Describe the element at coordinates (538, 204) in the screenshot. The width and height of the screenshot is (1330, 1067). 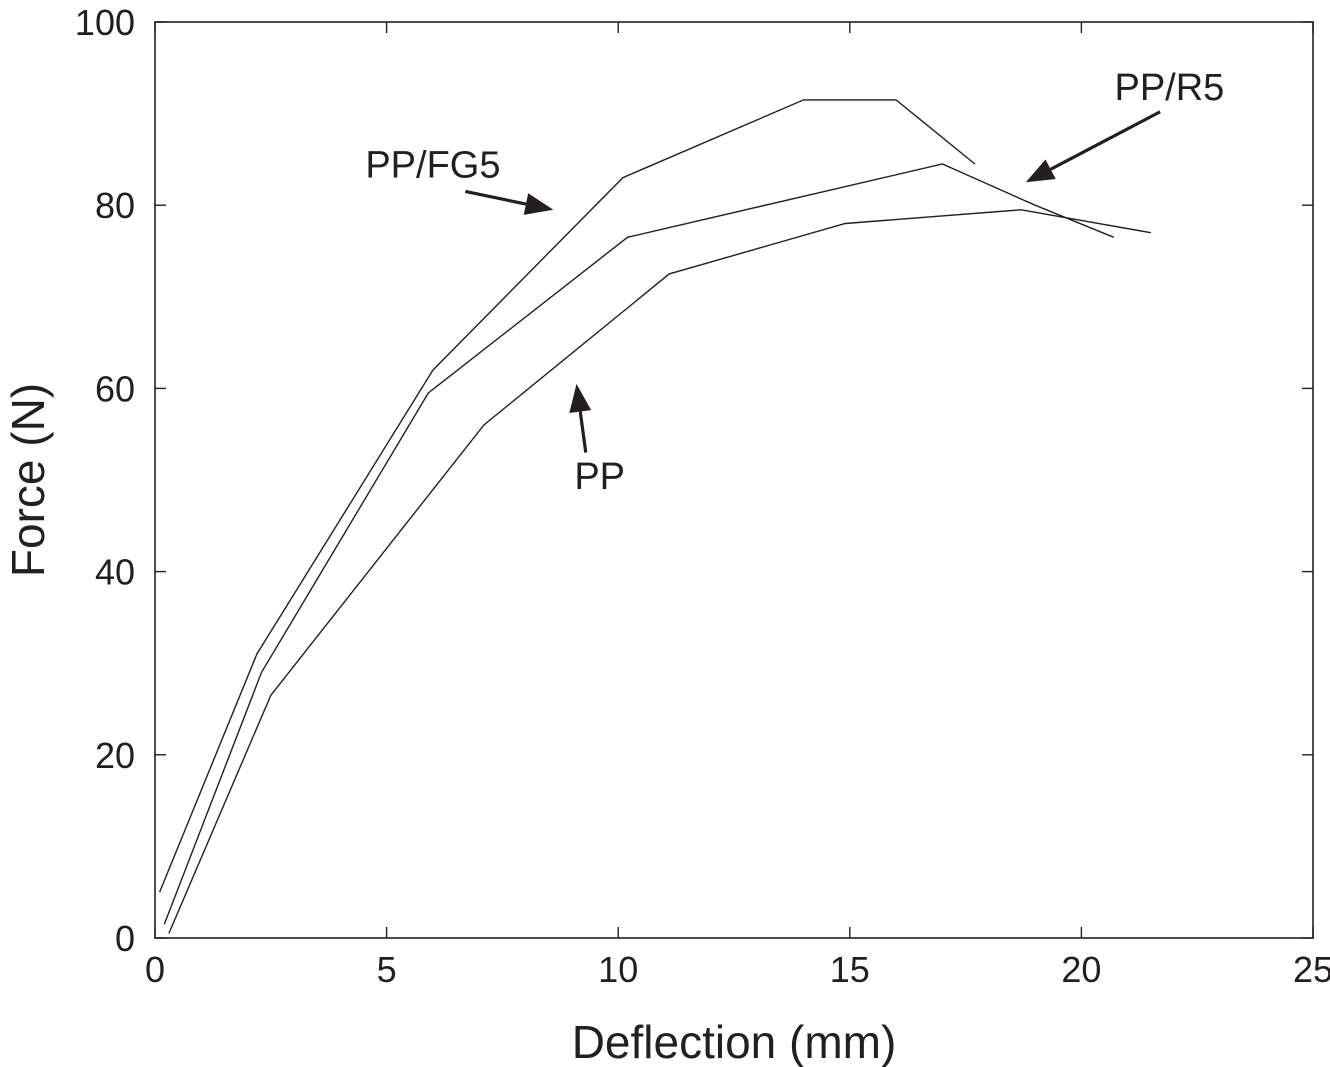
I see `annotation-arrowhead-pp-fg5` at that location.